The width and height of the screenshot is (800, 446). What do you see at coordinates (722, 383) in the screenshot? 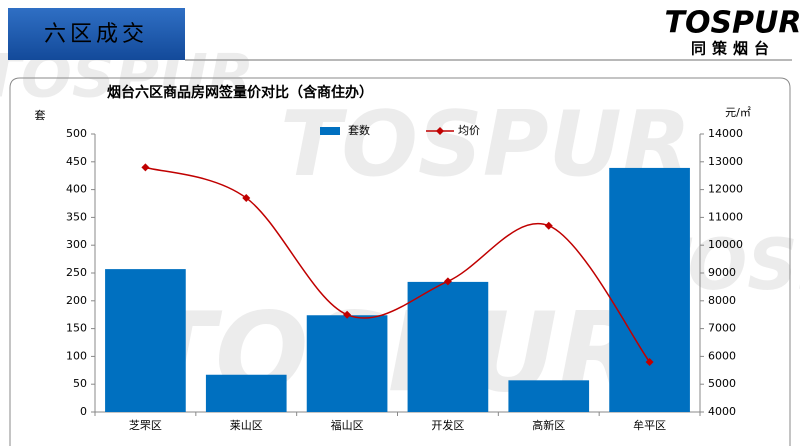
I see `y2-tick-label: 5000` at bounding box center [722, 383].